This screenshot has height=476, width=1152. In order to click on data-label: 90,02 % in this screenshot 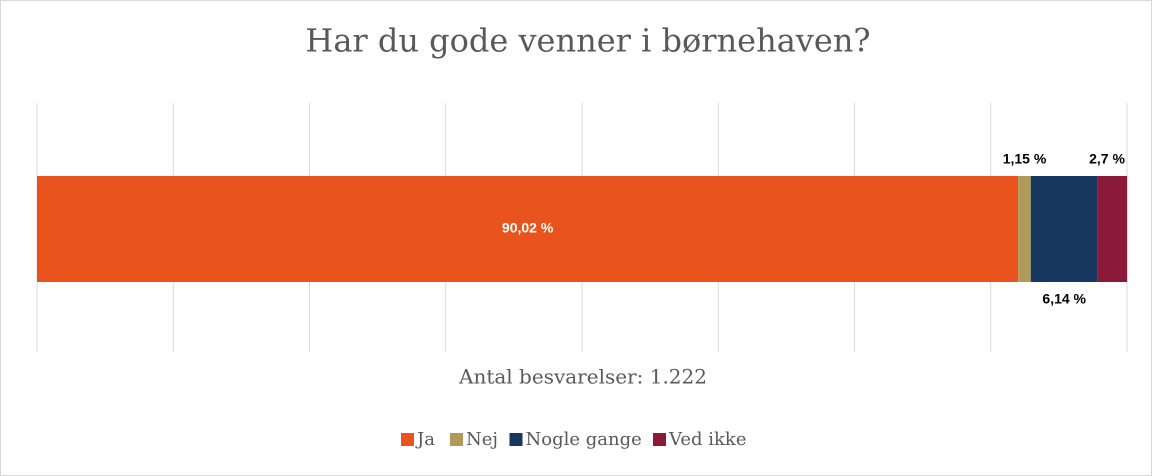, I will do `click(528, 228)`.